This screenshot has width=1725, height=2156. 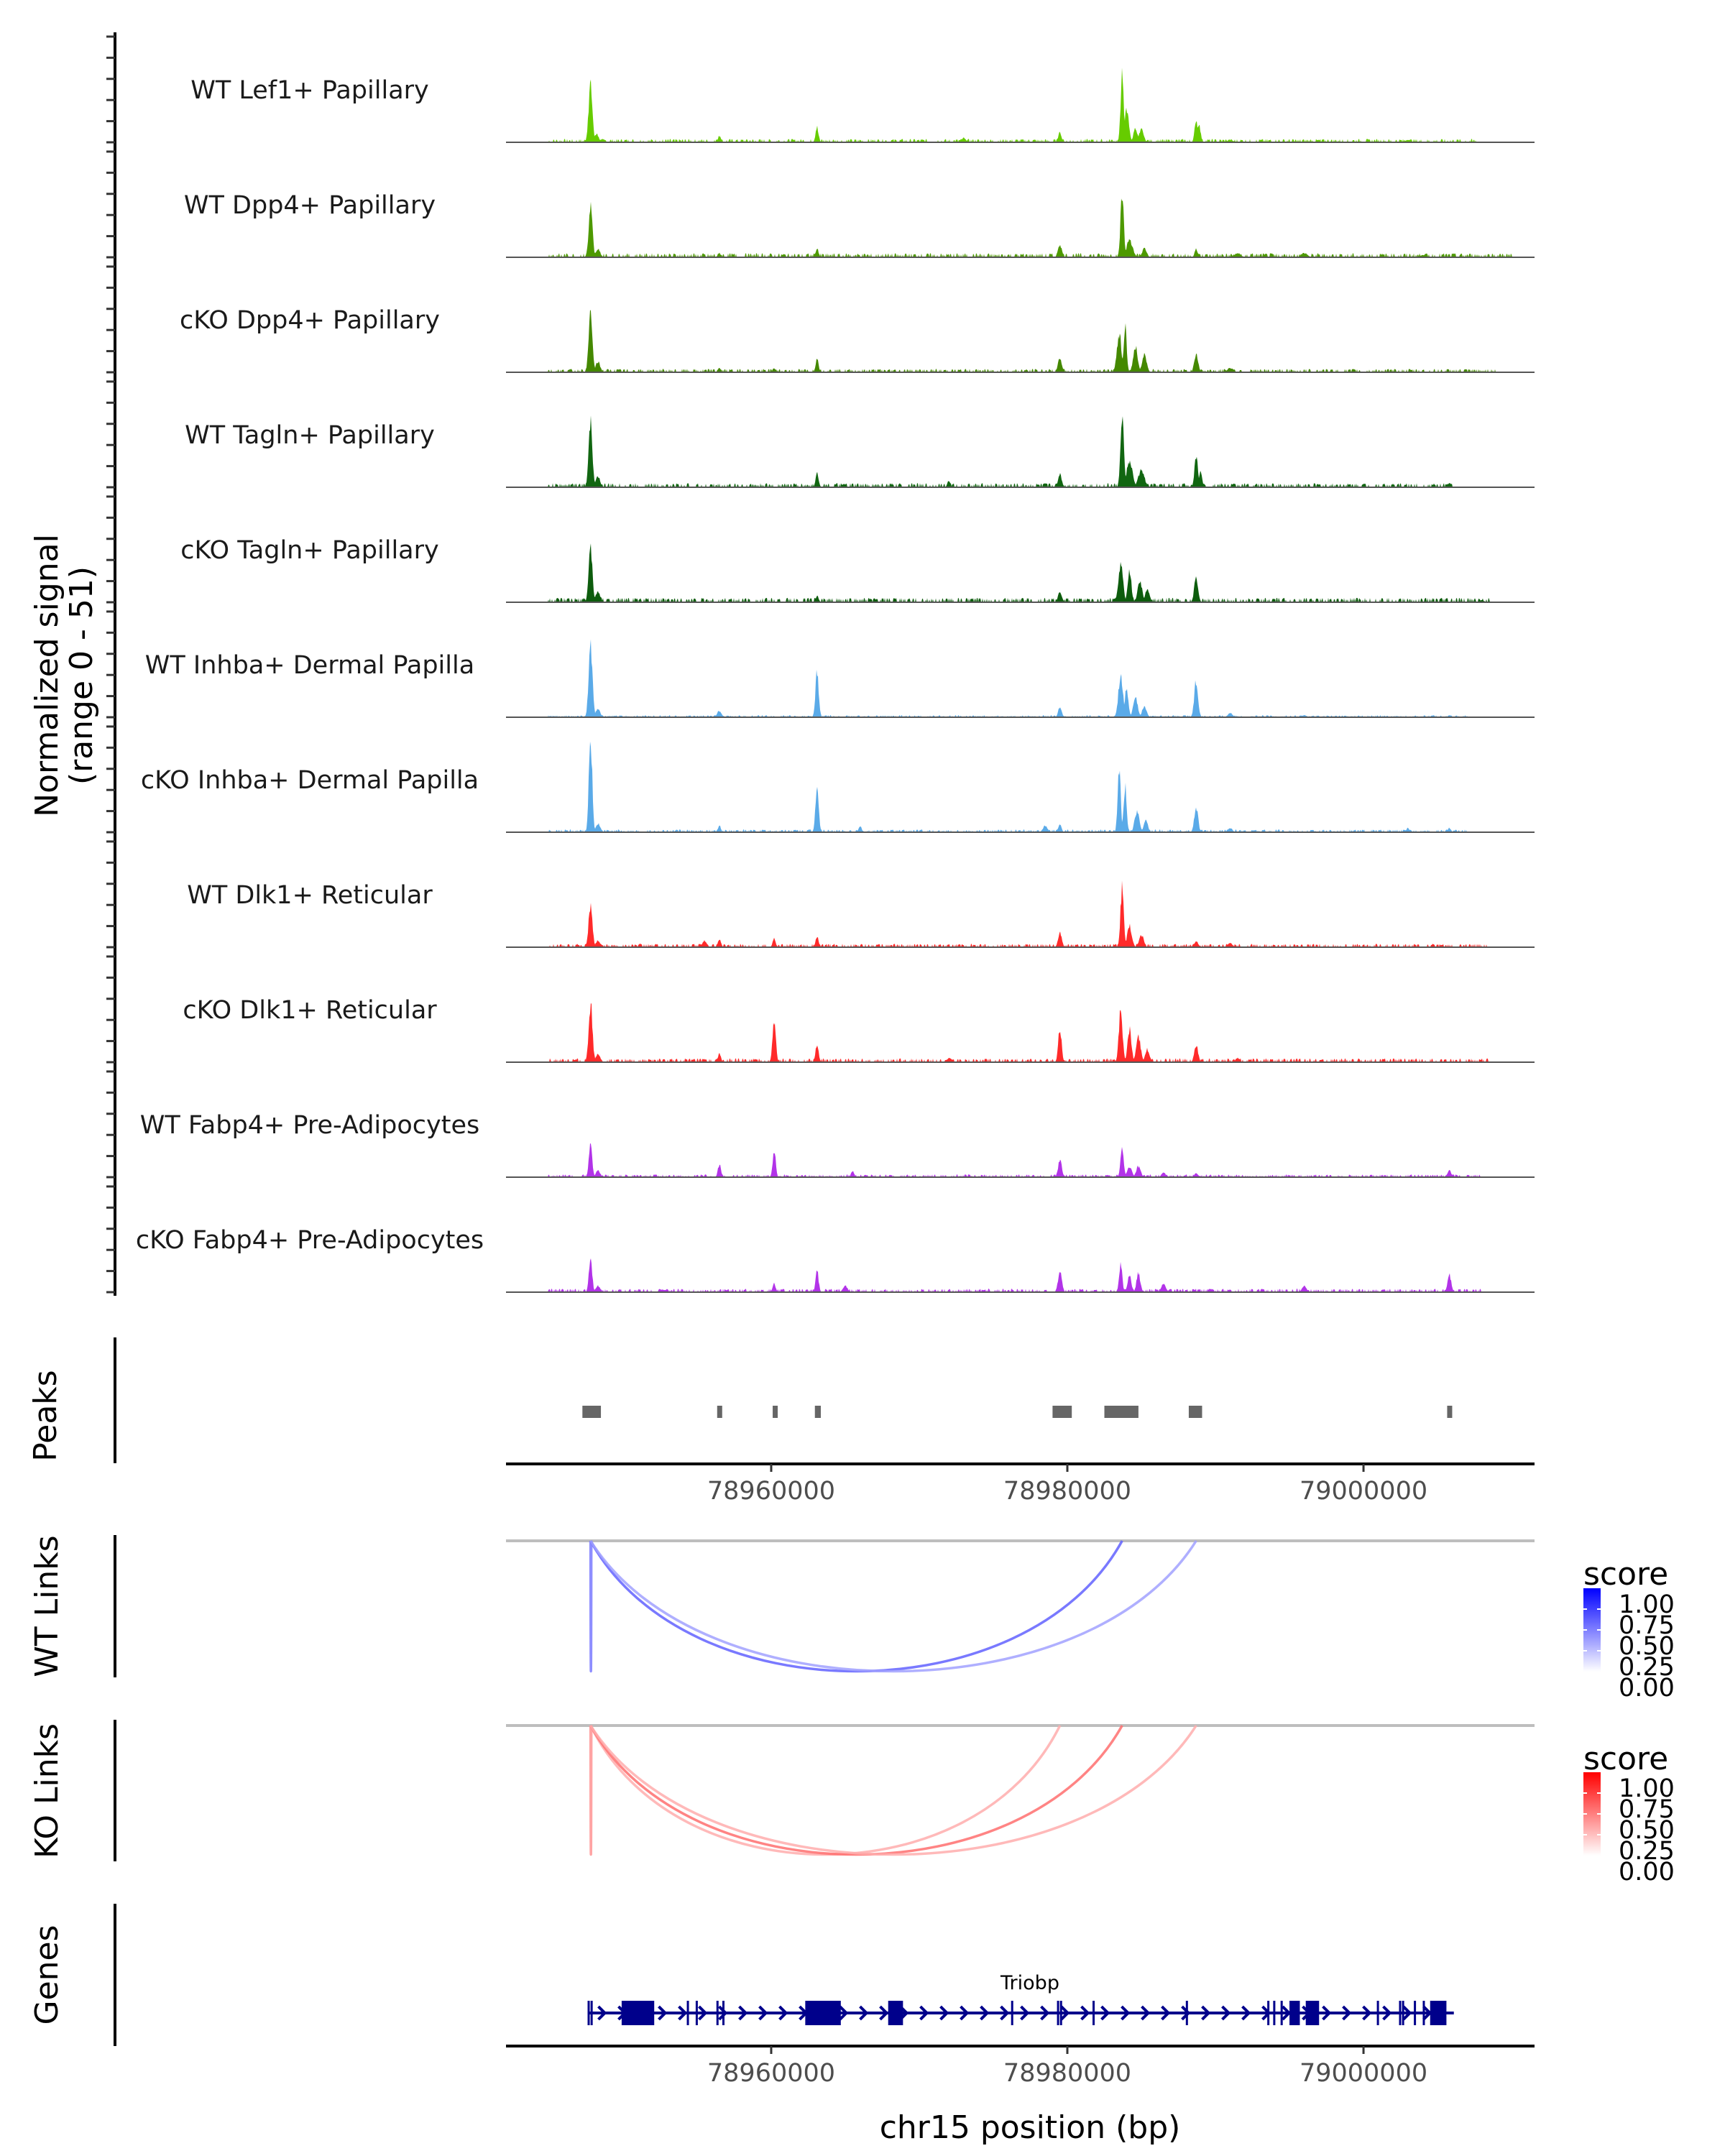 I want to click on track-label: cKO Dlk1+ Reticular, so click(x=310, y=1011).